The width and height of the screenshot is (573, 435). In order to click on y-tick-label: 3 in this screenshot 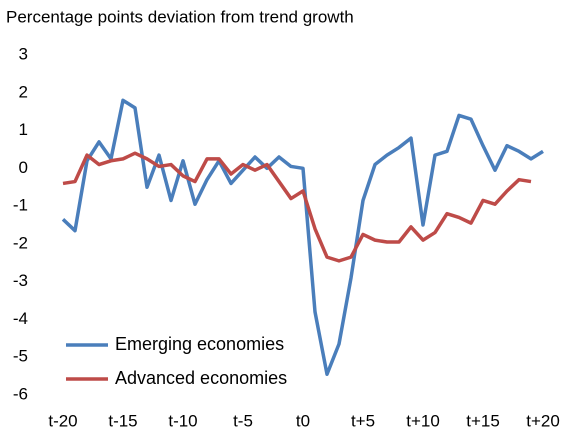, I will do `click(23, 53)`.